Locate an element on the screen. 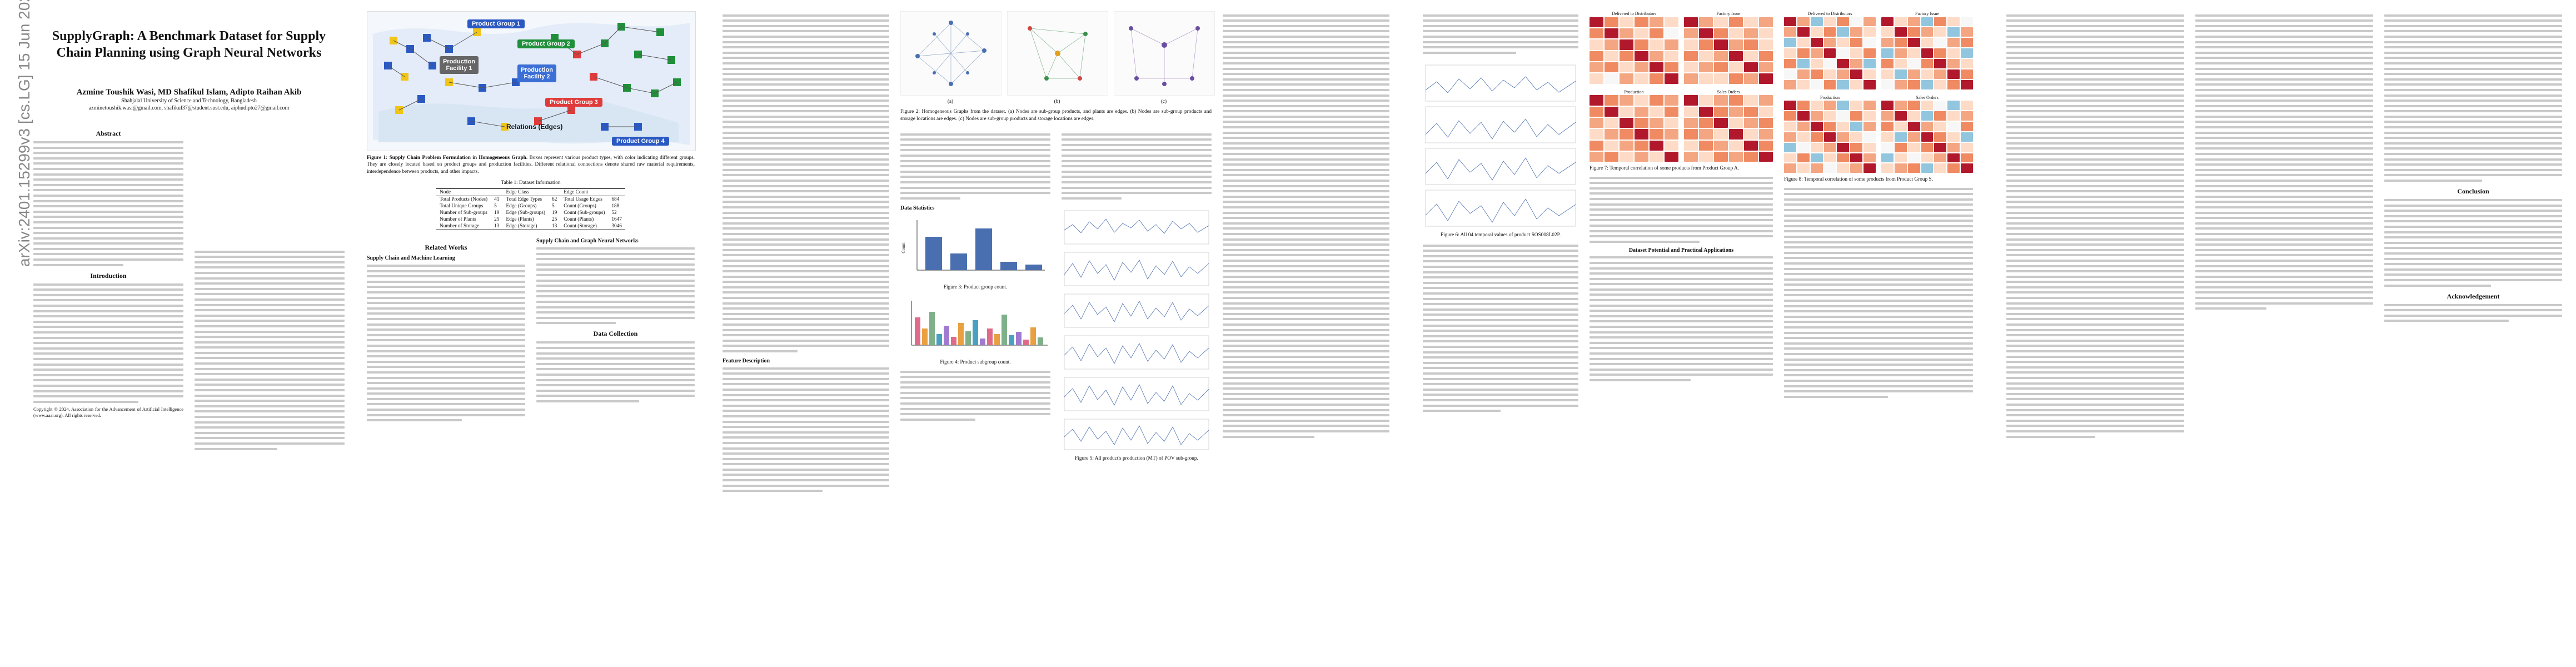 The height and width of the screenshot is (667, 2576). fig7-heatmap-sales is located at coordinates (1728, 128).